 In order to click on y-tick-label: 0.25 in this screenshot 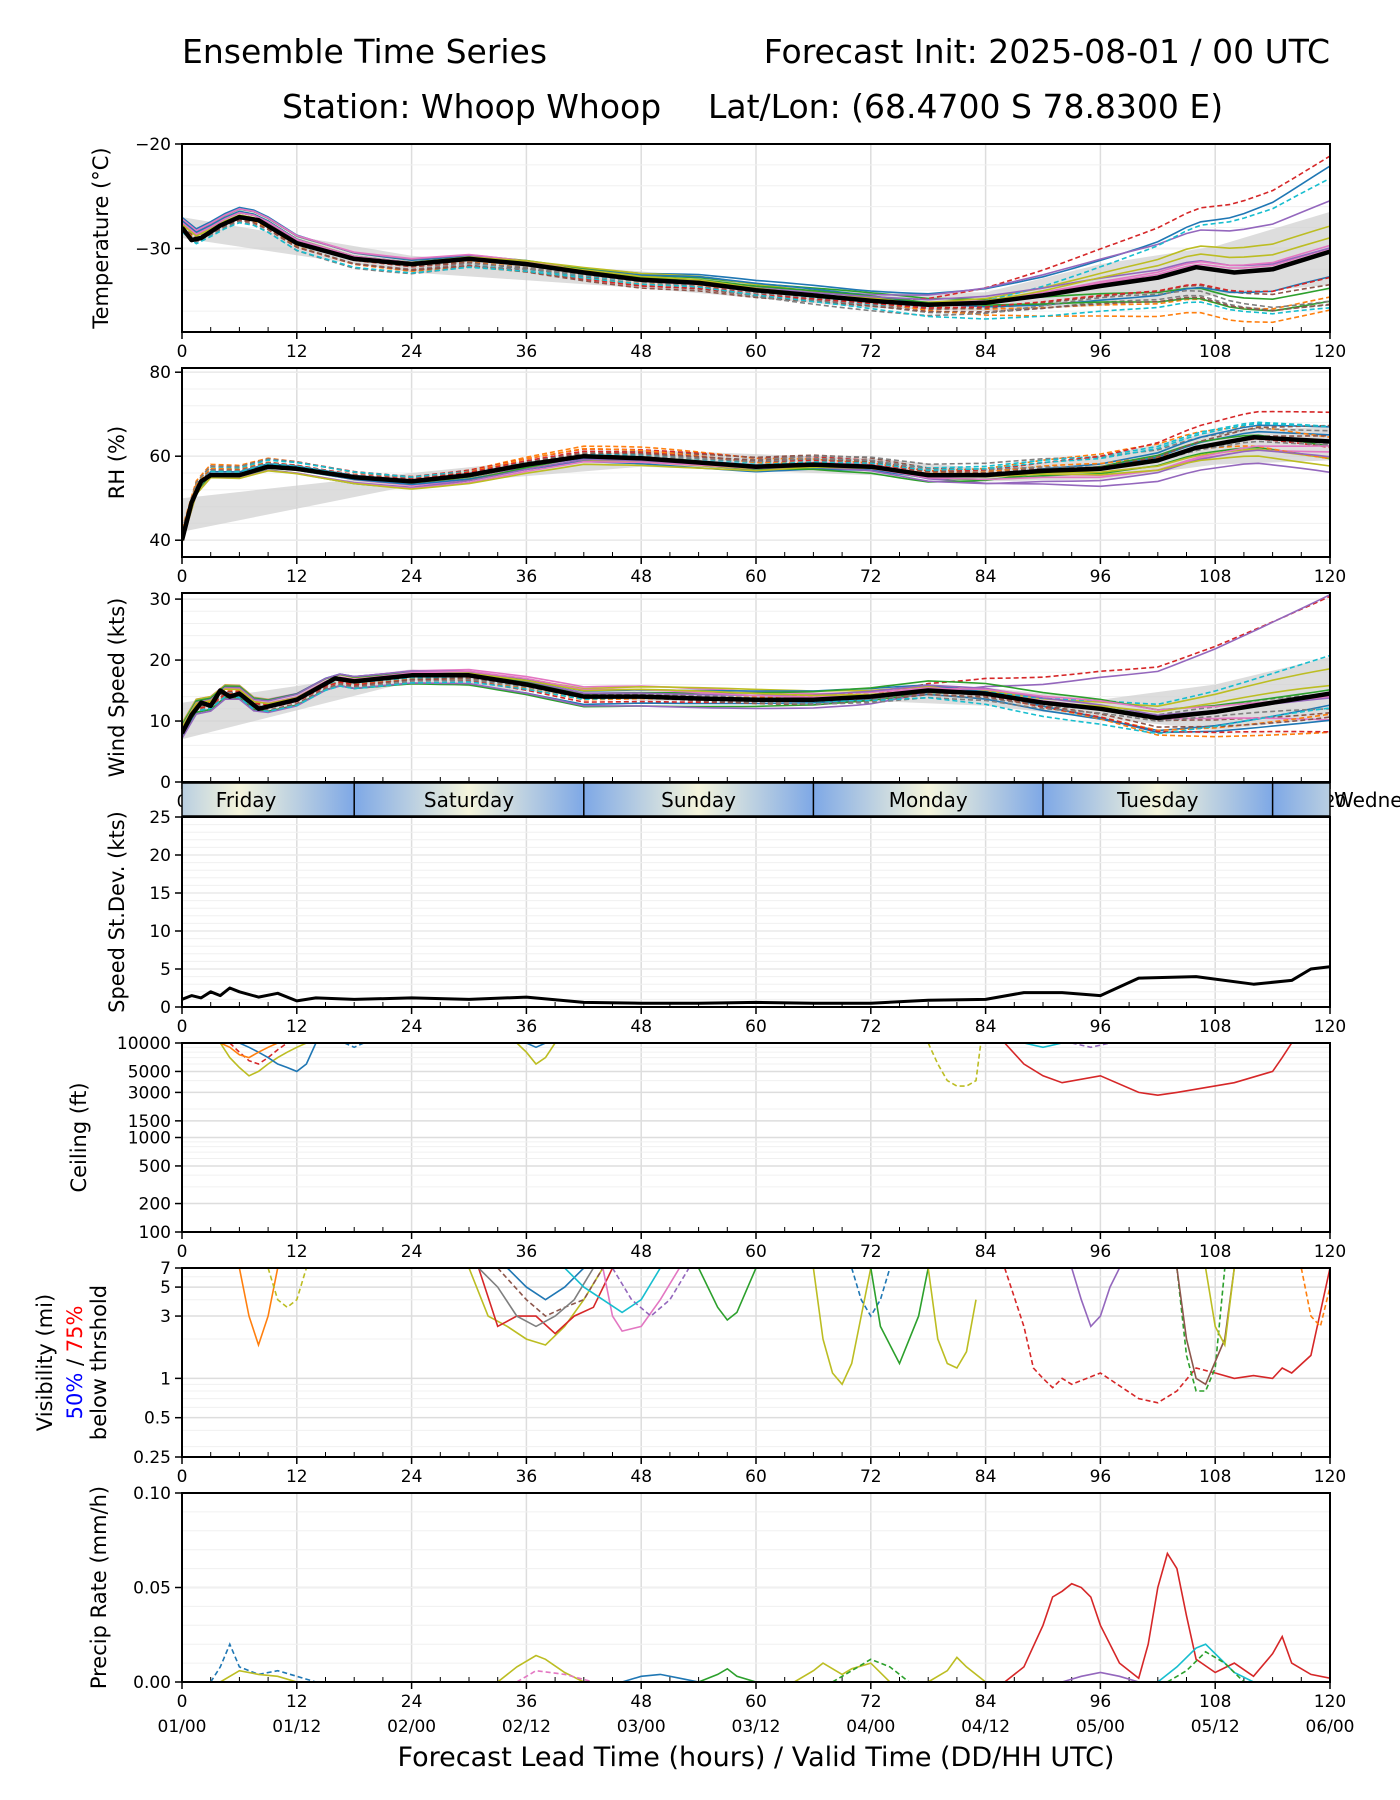, I will do `click(152, 1458)`.